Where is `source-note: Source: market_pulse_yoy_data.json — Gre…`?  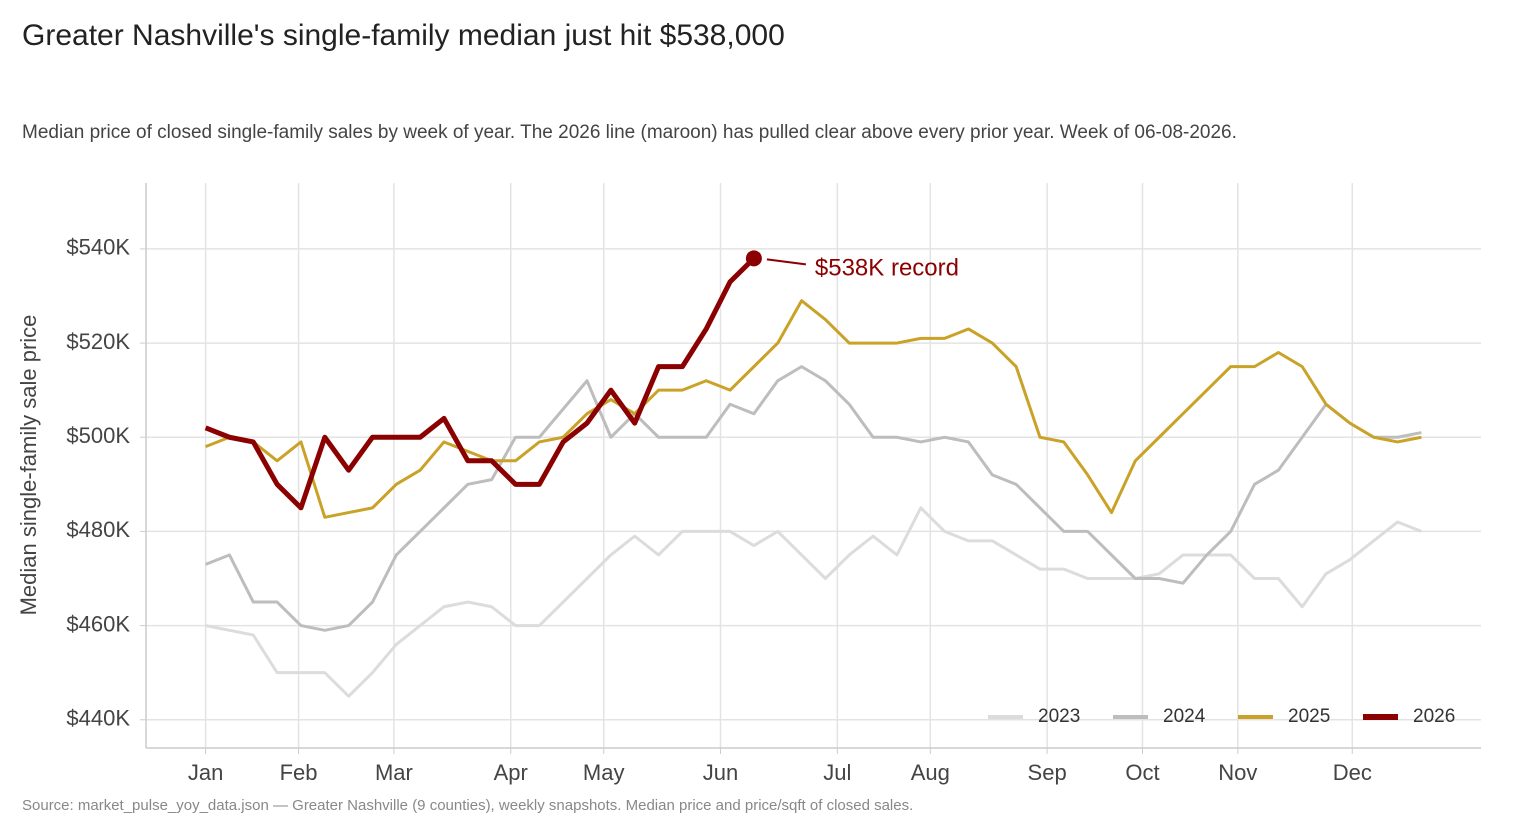
source-note: Source: market_pulse_yoy_data.json — Gre… is located at coordinates (467, 805).